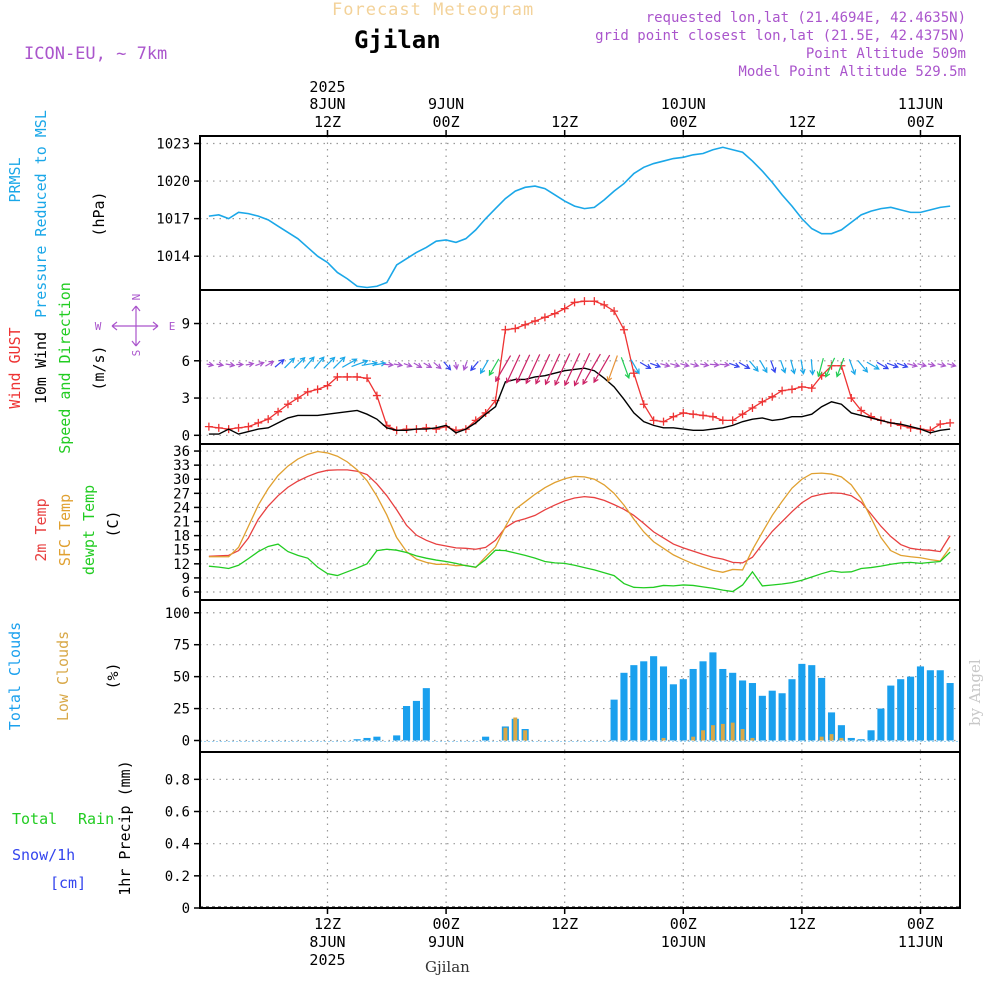  I want to click on chart-title: Forecast Meteogram, so click(433, 10).